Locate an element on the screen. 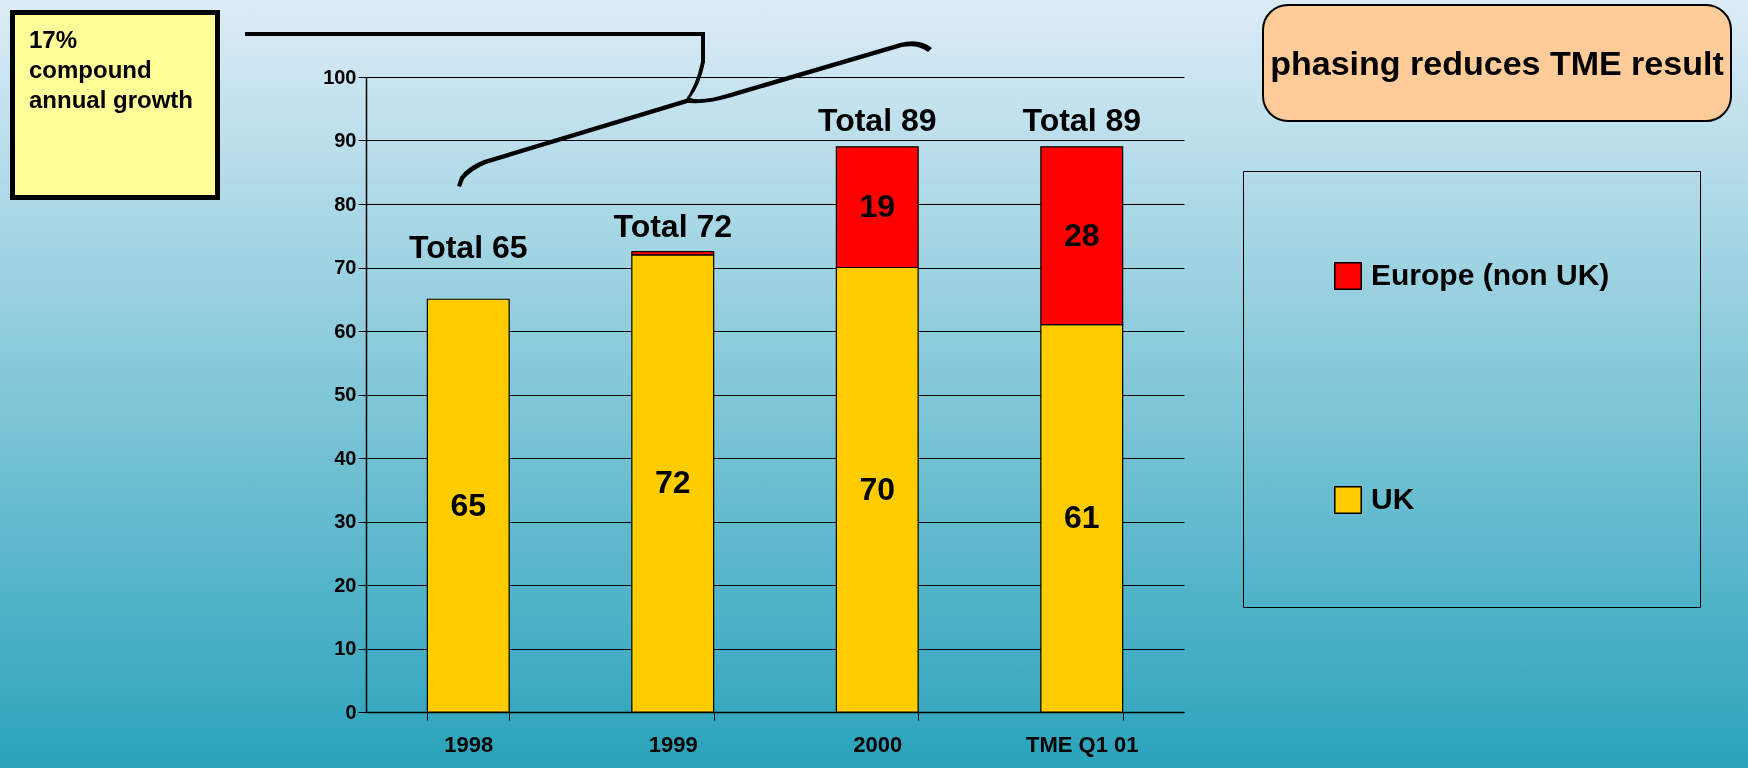  x-tick-label: 1998 is located at coordinates (469, 744).